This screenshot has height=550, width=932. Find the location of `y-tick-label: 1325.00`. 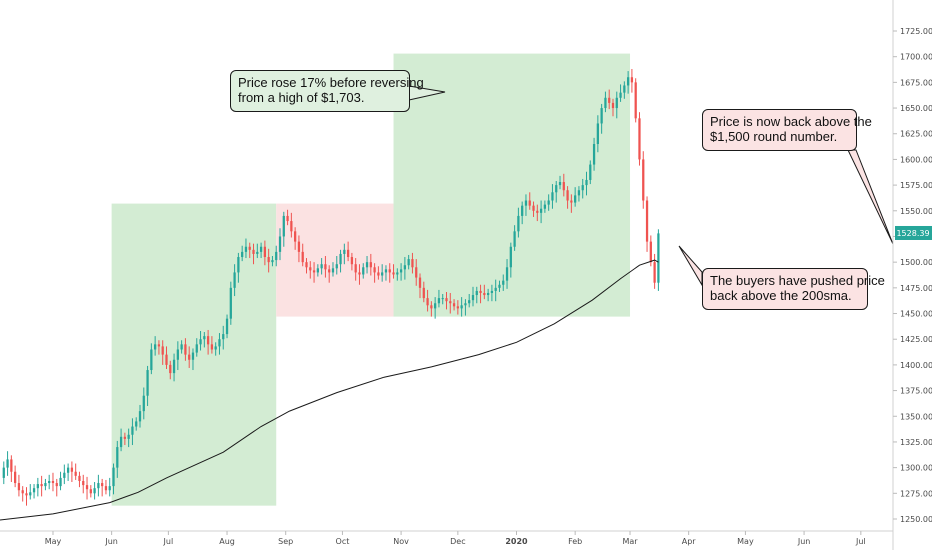

y-tick-label: 1325.00 is located at coordinates (916, 442).